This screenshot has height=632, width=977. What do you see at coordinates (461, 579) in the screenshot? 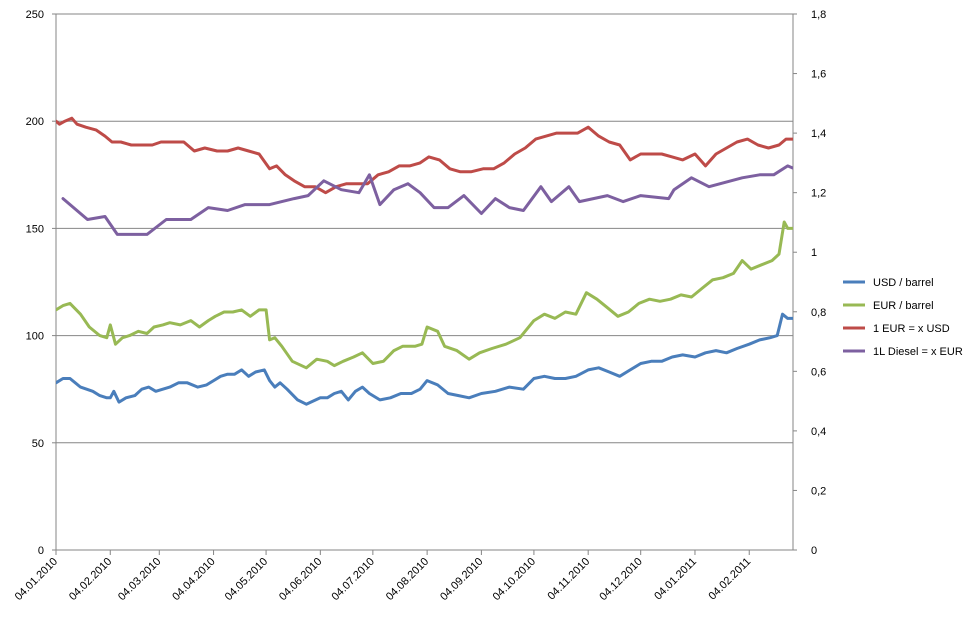
I see `x-tick-label: 04.09.2010` at bounding box center [461, 579].